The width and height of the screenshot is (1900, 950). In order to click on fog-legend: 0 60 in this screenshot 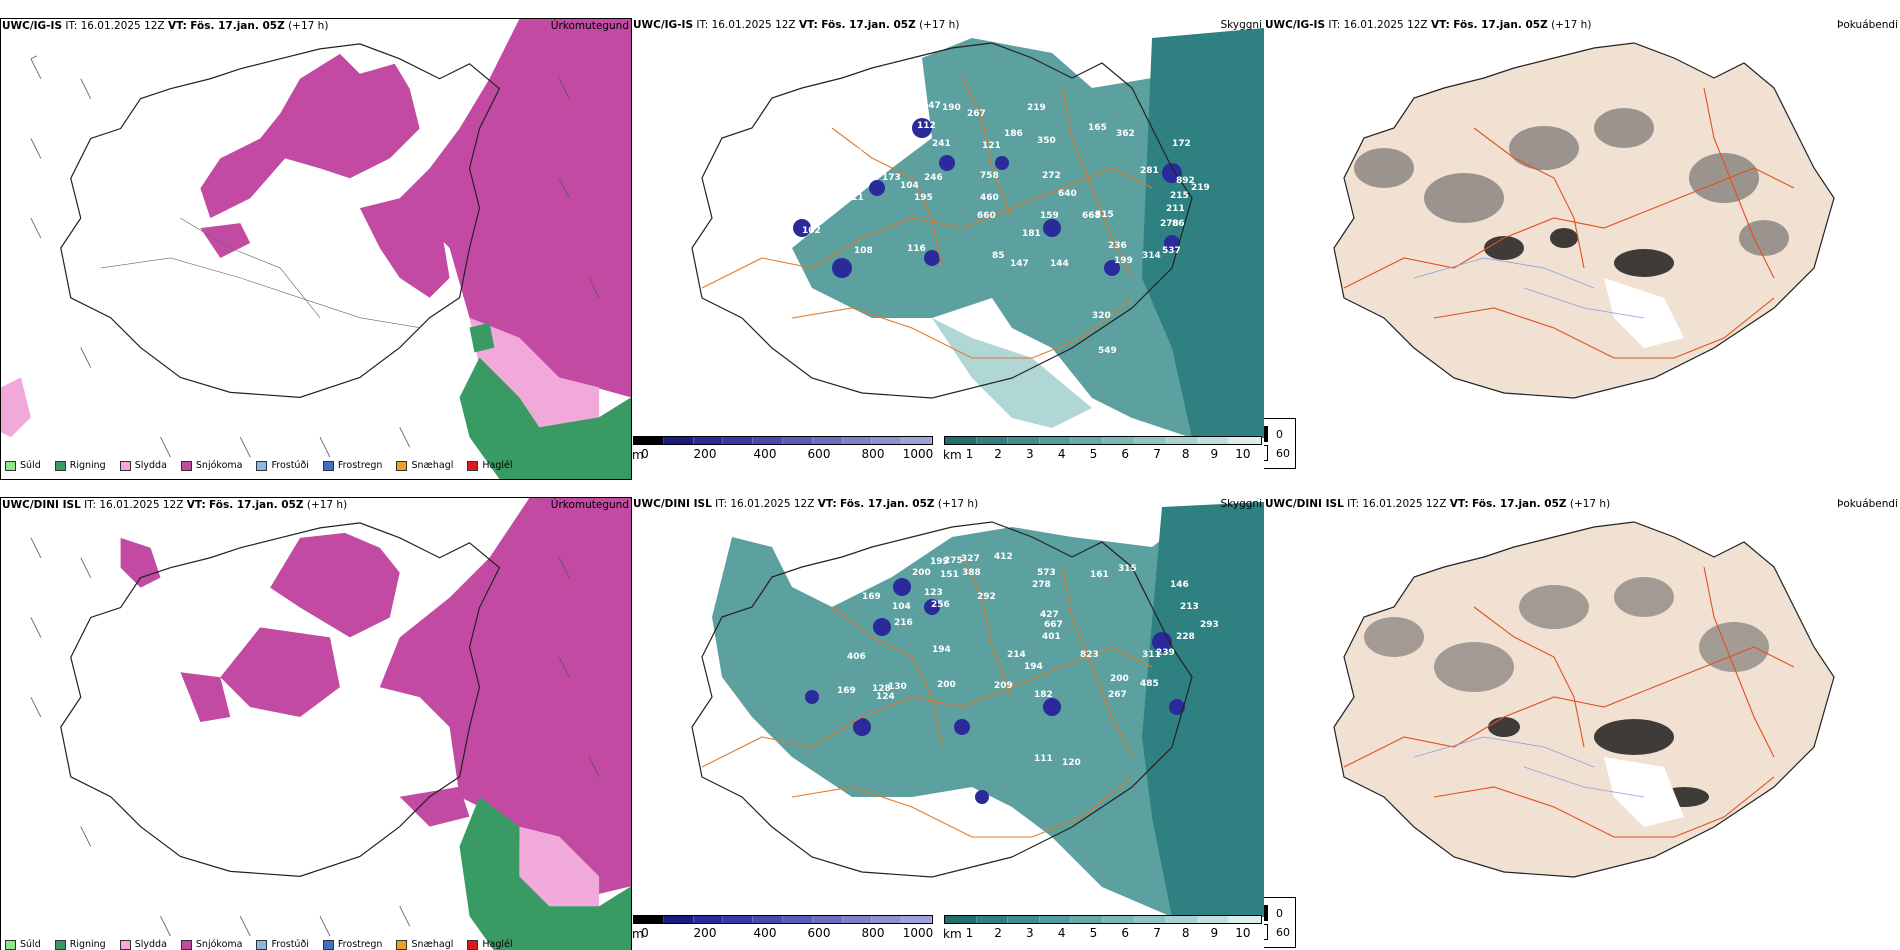, I will do `click(1280, 443)`.